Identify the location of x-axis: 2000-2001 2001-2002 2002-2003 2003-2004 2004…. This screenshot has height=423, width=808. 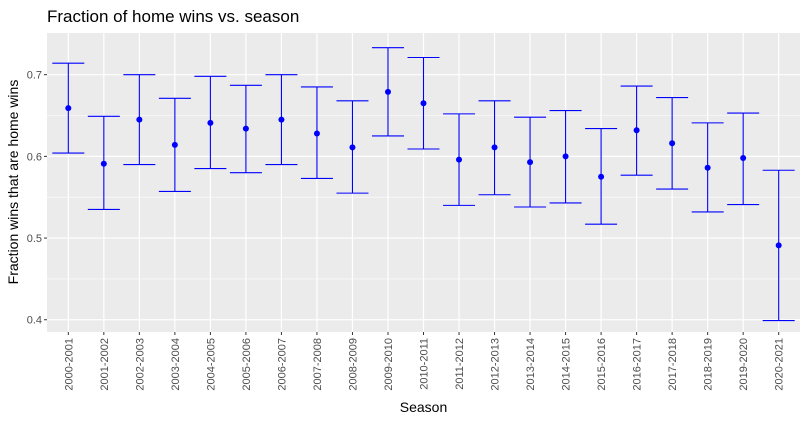
(424, 361).